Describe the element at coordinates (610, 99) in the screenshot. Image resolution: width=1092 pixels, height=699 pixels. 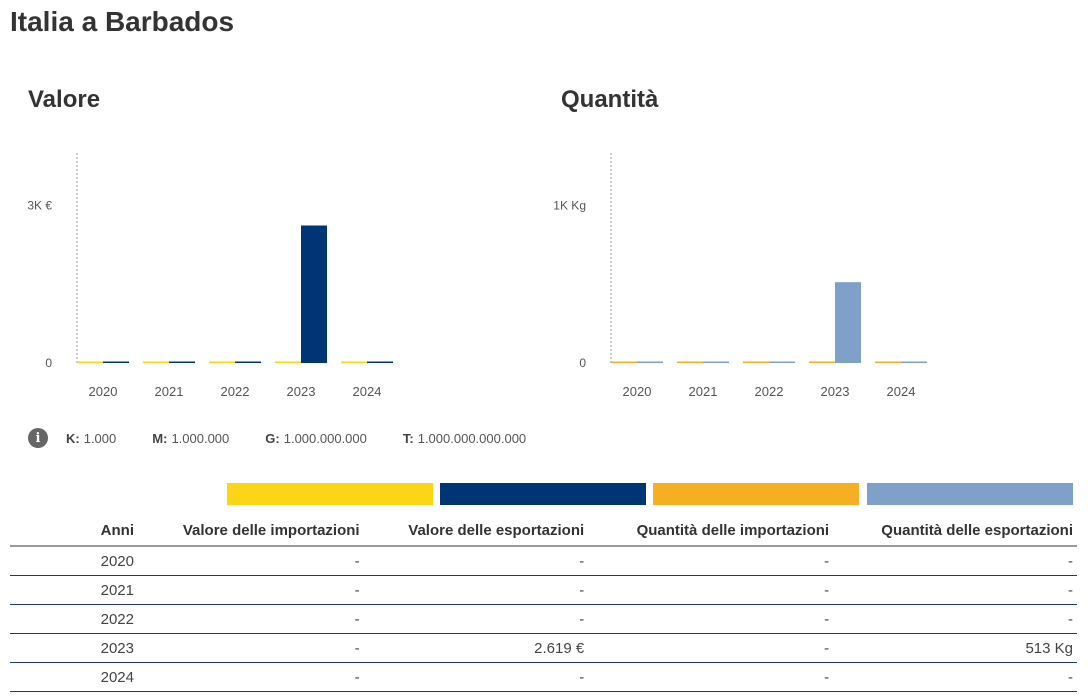
I see `chart-title-quantita: Quantità` at that location.